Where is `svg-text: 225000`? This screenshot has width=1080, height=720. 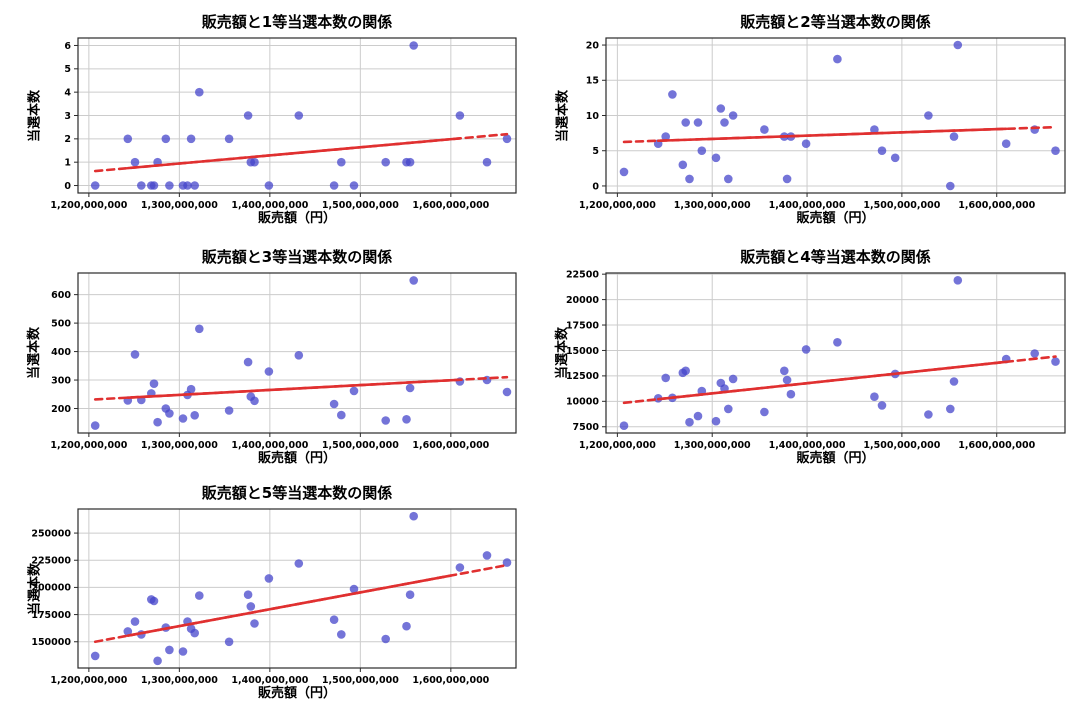
svg-text: 225000 is located at coordinates (51, 561).